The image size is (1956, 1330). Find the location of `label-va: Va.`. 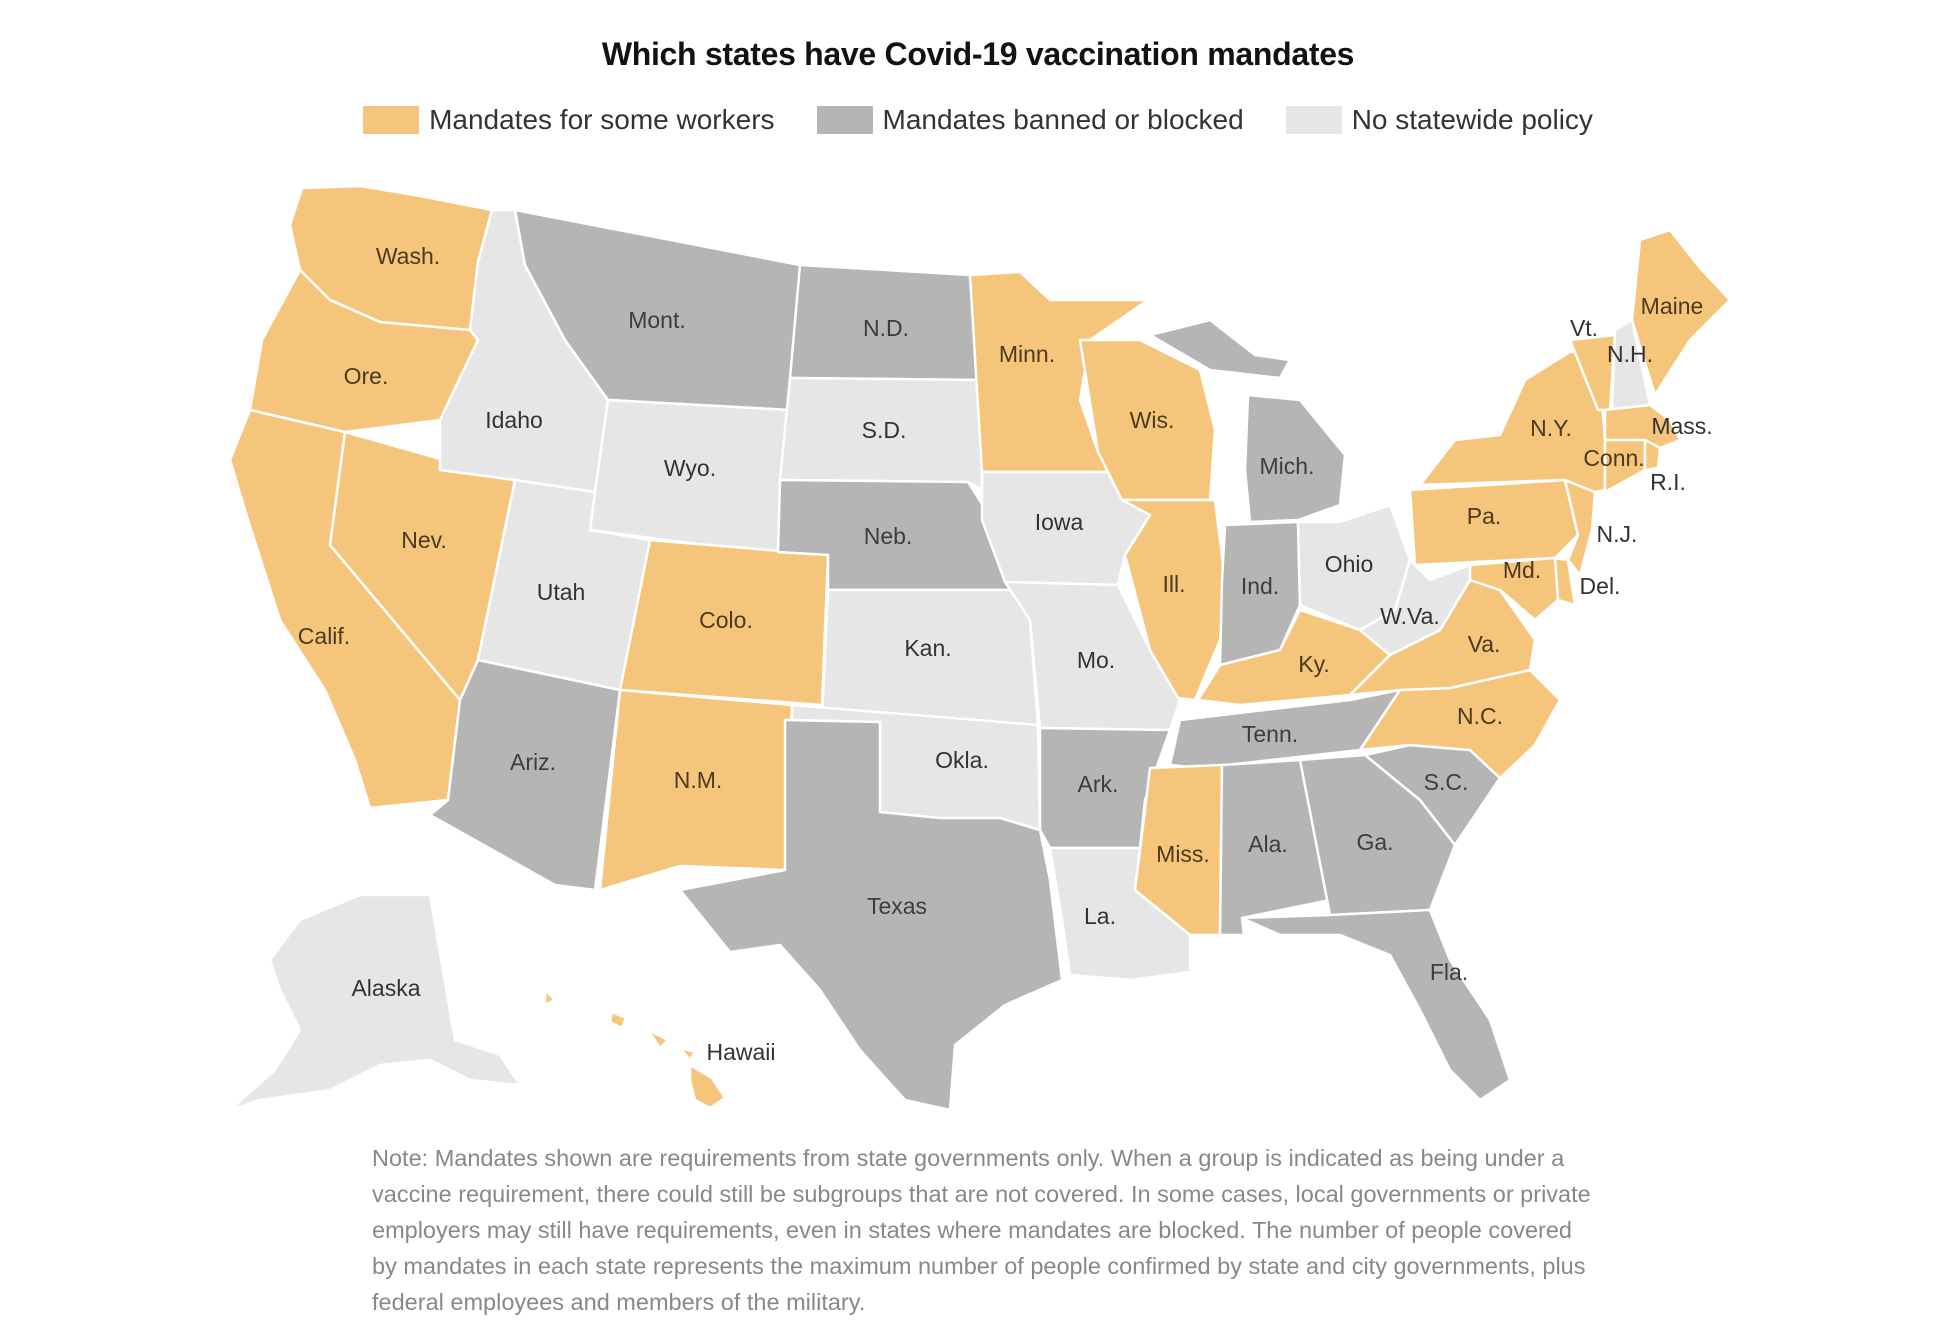

label-va: Va. is located at coordinates (1484, 644).